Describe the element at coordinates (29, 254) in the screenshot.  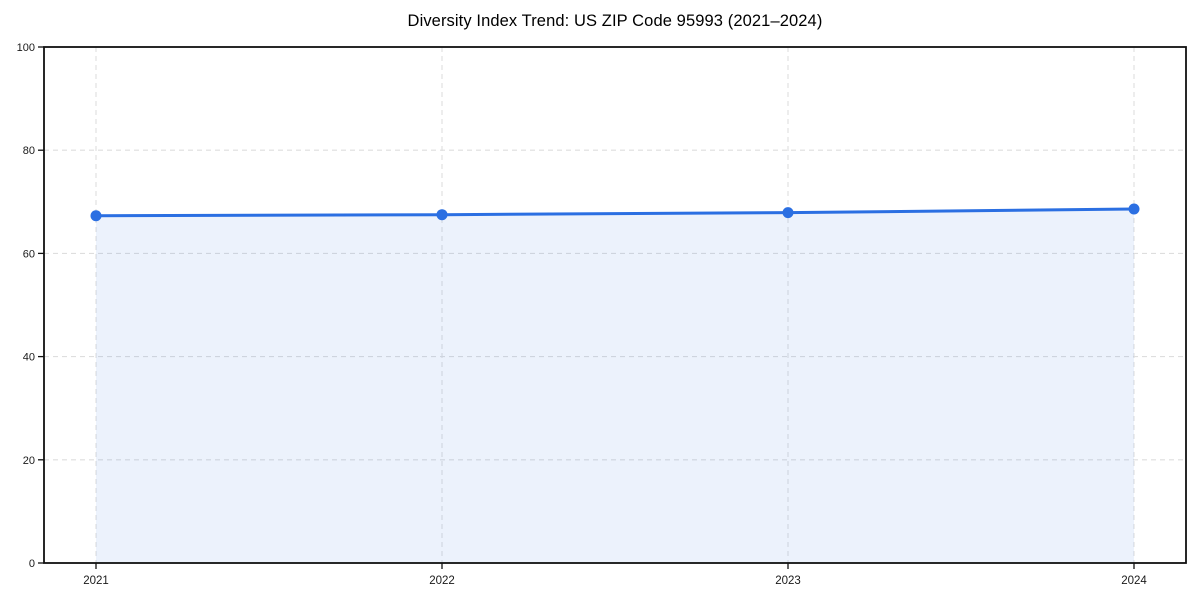
I see `y-tick-label: 60` at that location.